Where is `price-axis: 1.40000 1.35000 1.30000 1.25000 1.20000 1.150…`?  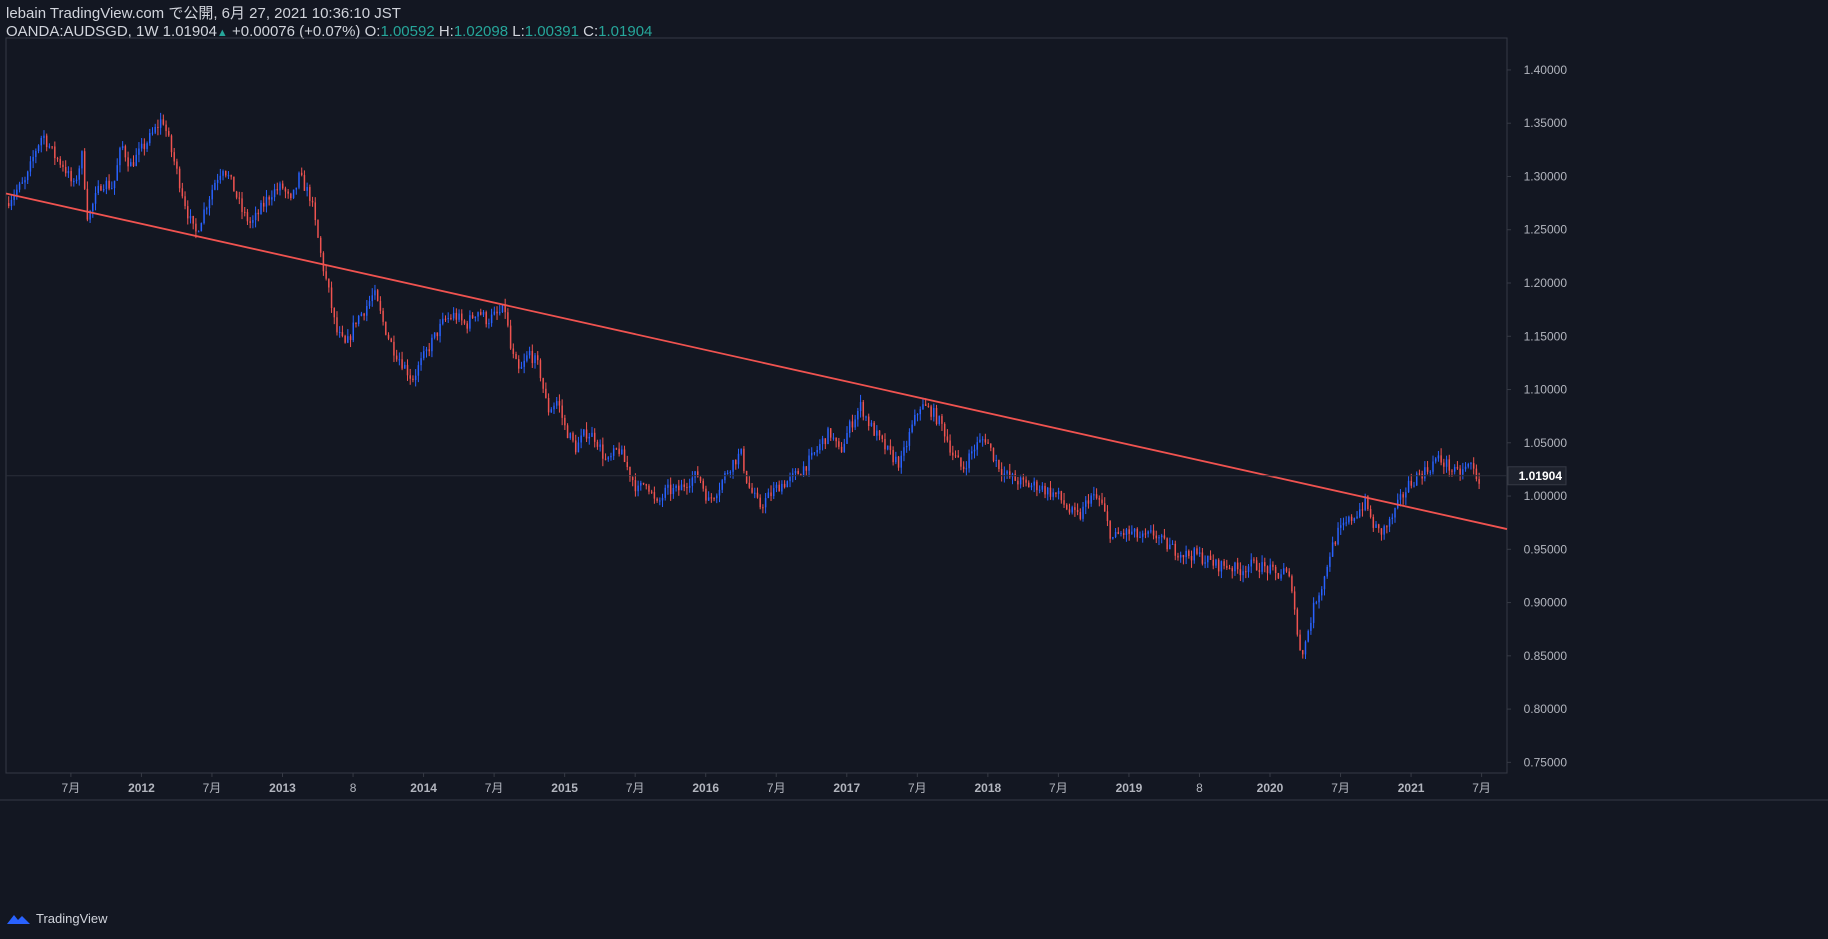
price-axis: 1.40000 1.35000 1.30000 1.25000 1.20000 1.150… is located at coordinates (1537, 416).